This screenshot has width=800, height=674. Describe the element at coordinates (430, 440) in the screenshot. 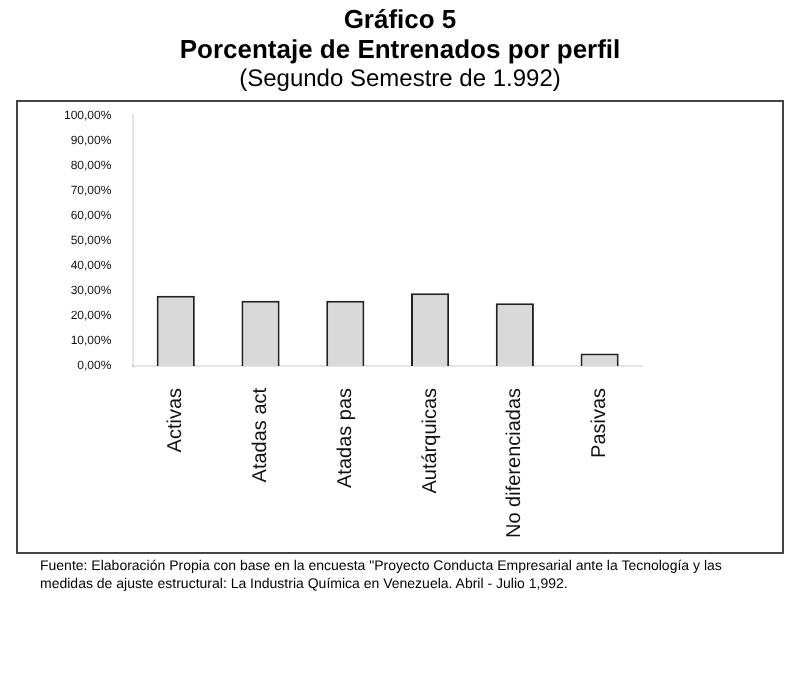

I see `x-tick-label: Autárquicas` at that location.